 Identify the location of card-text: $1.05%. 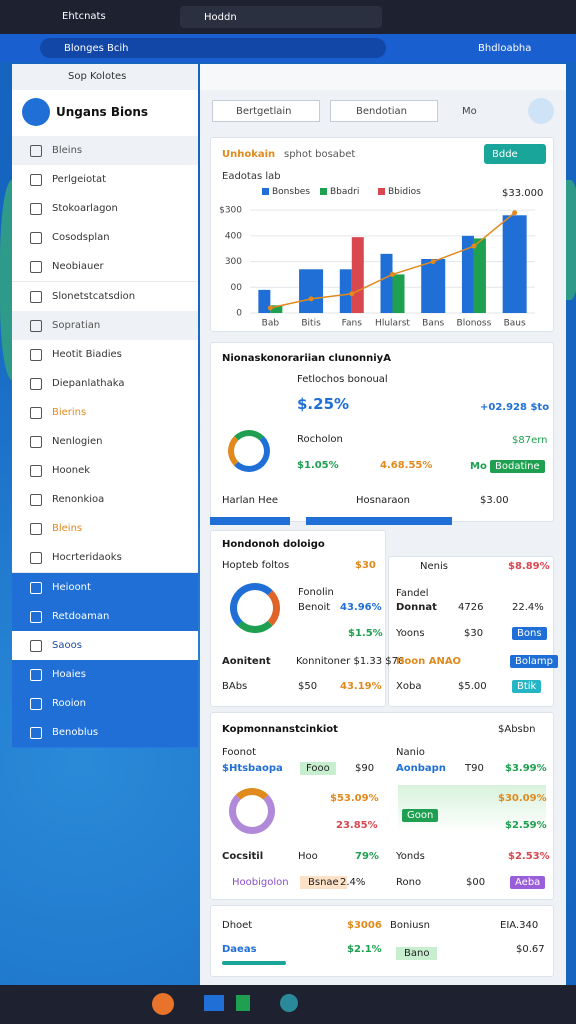
(318, 465).